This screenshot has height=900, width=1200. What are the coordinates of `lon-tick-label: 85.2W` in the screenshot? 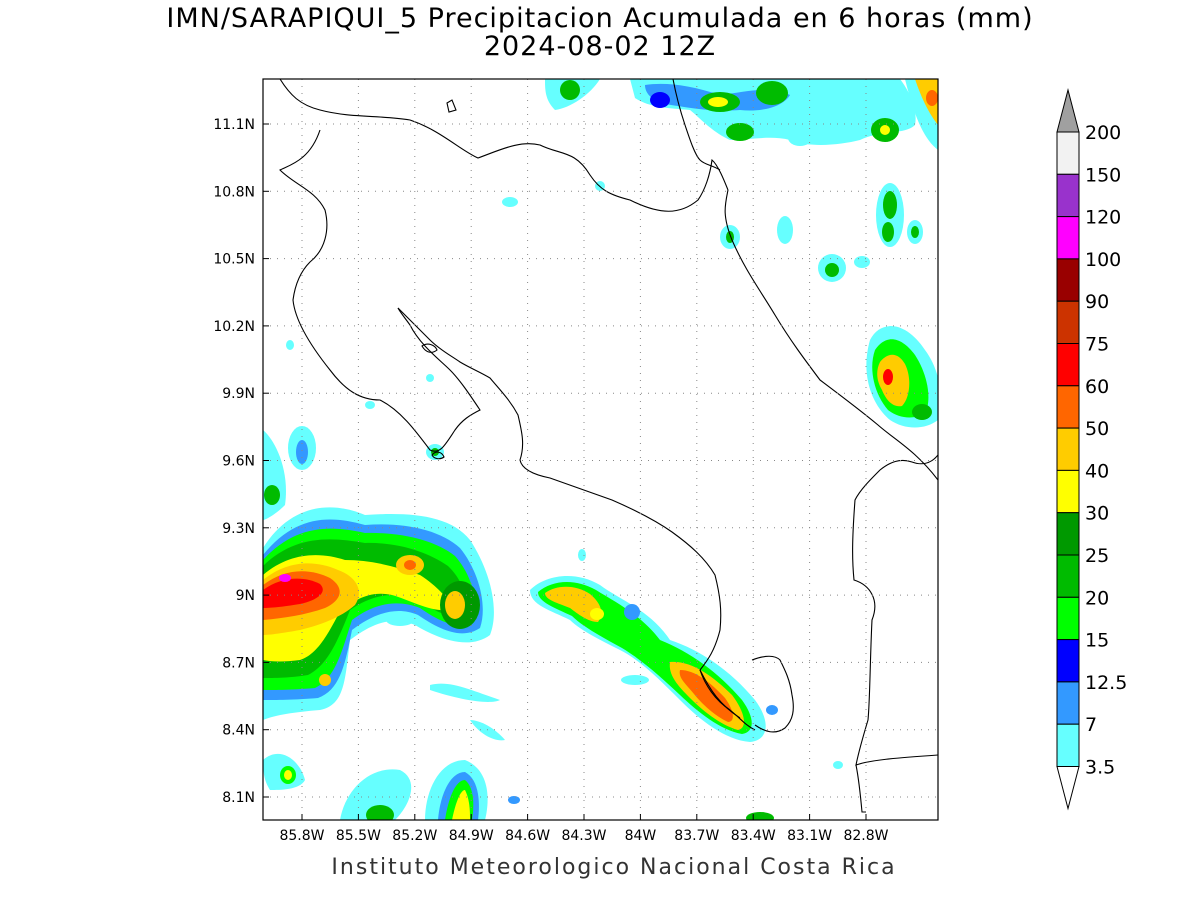 It's located at (414, 836).